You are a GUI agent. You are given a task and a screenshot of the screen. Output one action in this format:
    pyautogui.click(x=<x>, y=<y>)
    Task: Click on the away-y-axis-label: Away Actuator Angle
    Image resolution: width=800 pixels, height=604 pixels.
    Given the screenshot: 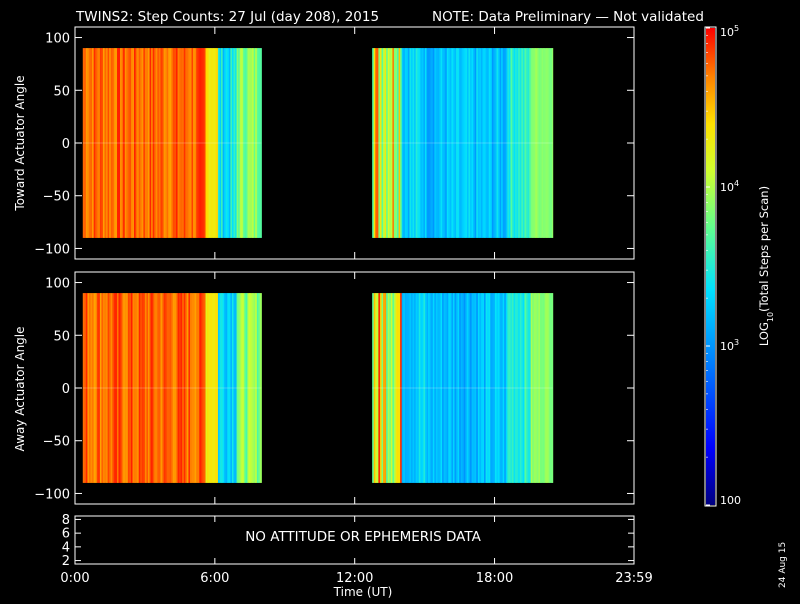 What is the action you would take?
    pyautogui.click(x=20, y=388)
    